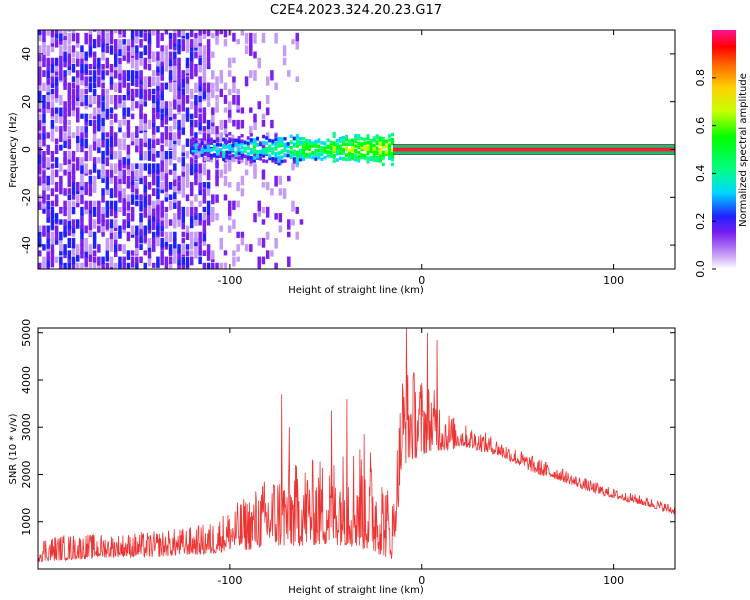  Describe the element at coordinates (356, 590) in the screenshot. I see `snr-x-label: Height of straight line (km)` at that location.